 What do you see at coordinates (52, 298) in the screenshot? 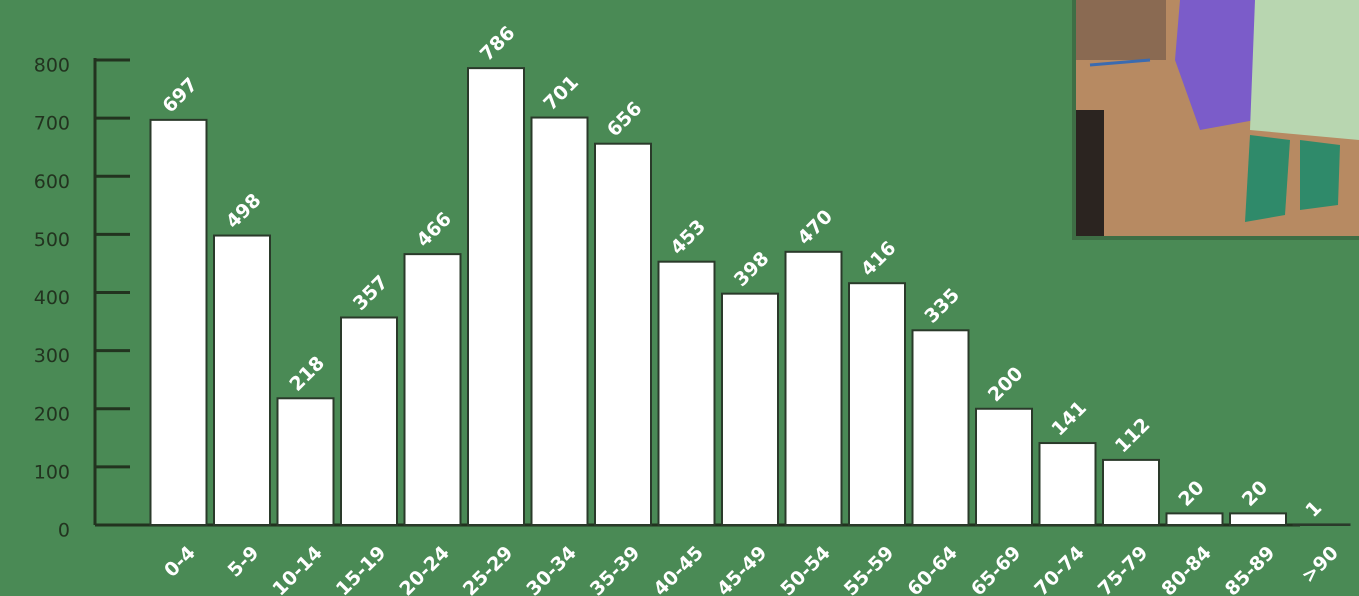
I see `y-tick-label: 400` at bounding box center [52, 298].